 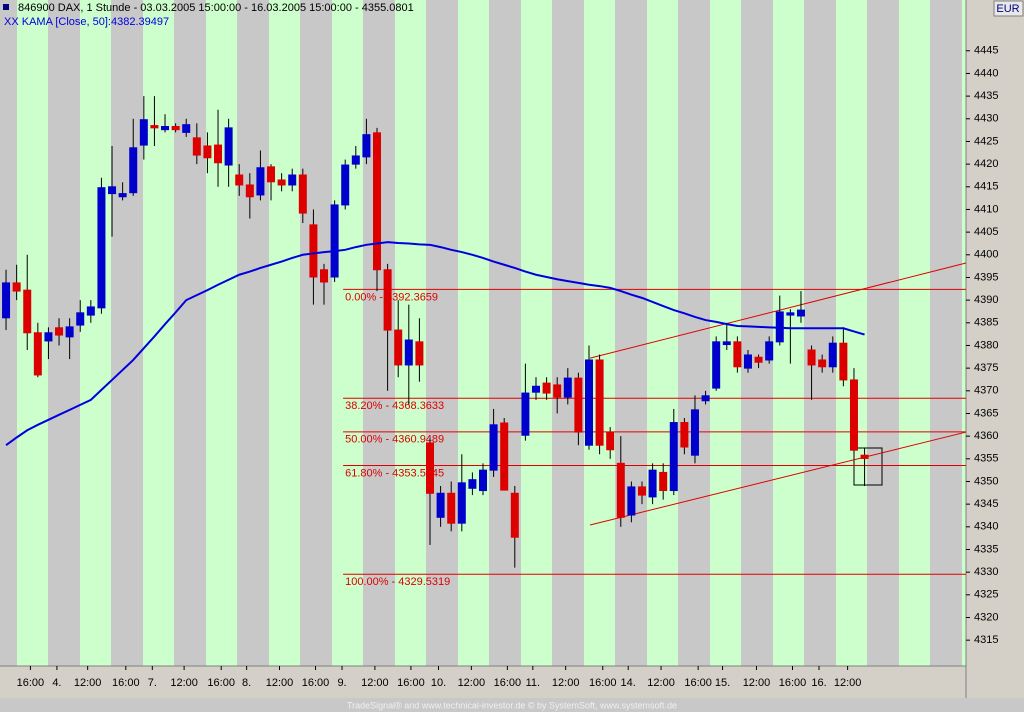 What do you see at coordinates (986, 368) in the screenshot?
I see `y-tick-label: 4375` at bounding box center [986, 368].